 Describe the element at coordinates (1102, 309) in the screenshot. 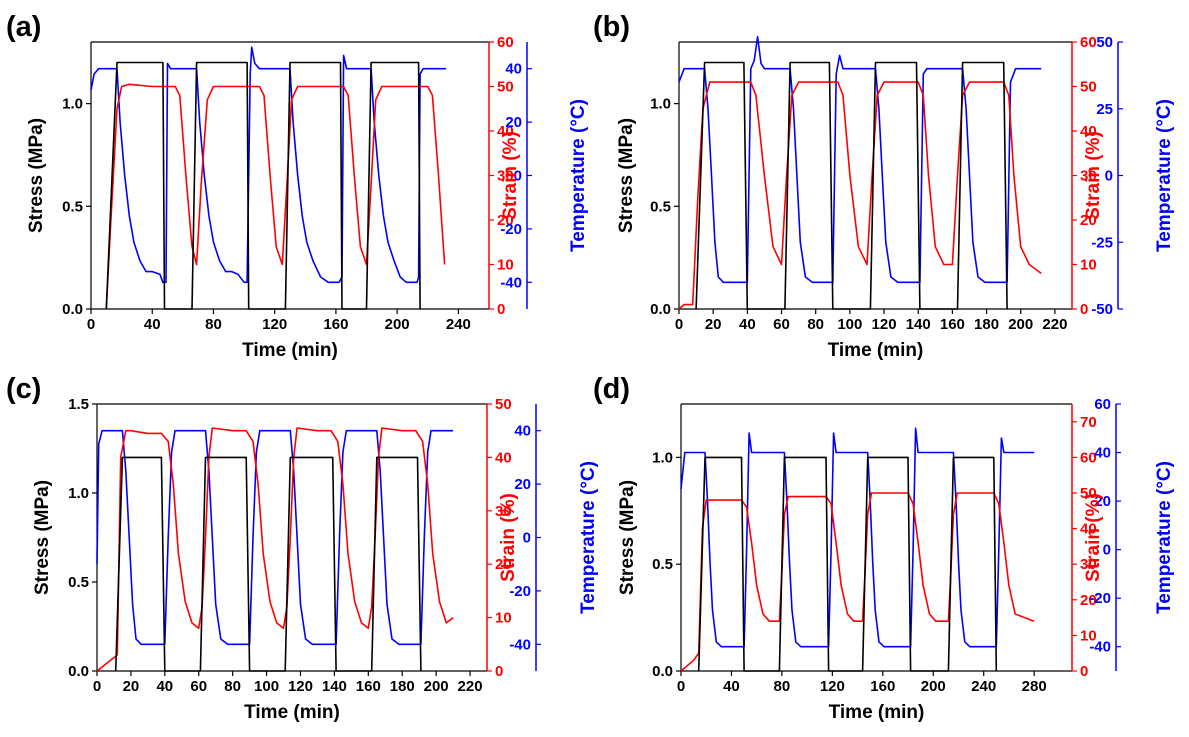

I see `temperature-tick-label: -50` at that location.